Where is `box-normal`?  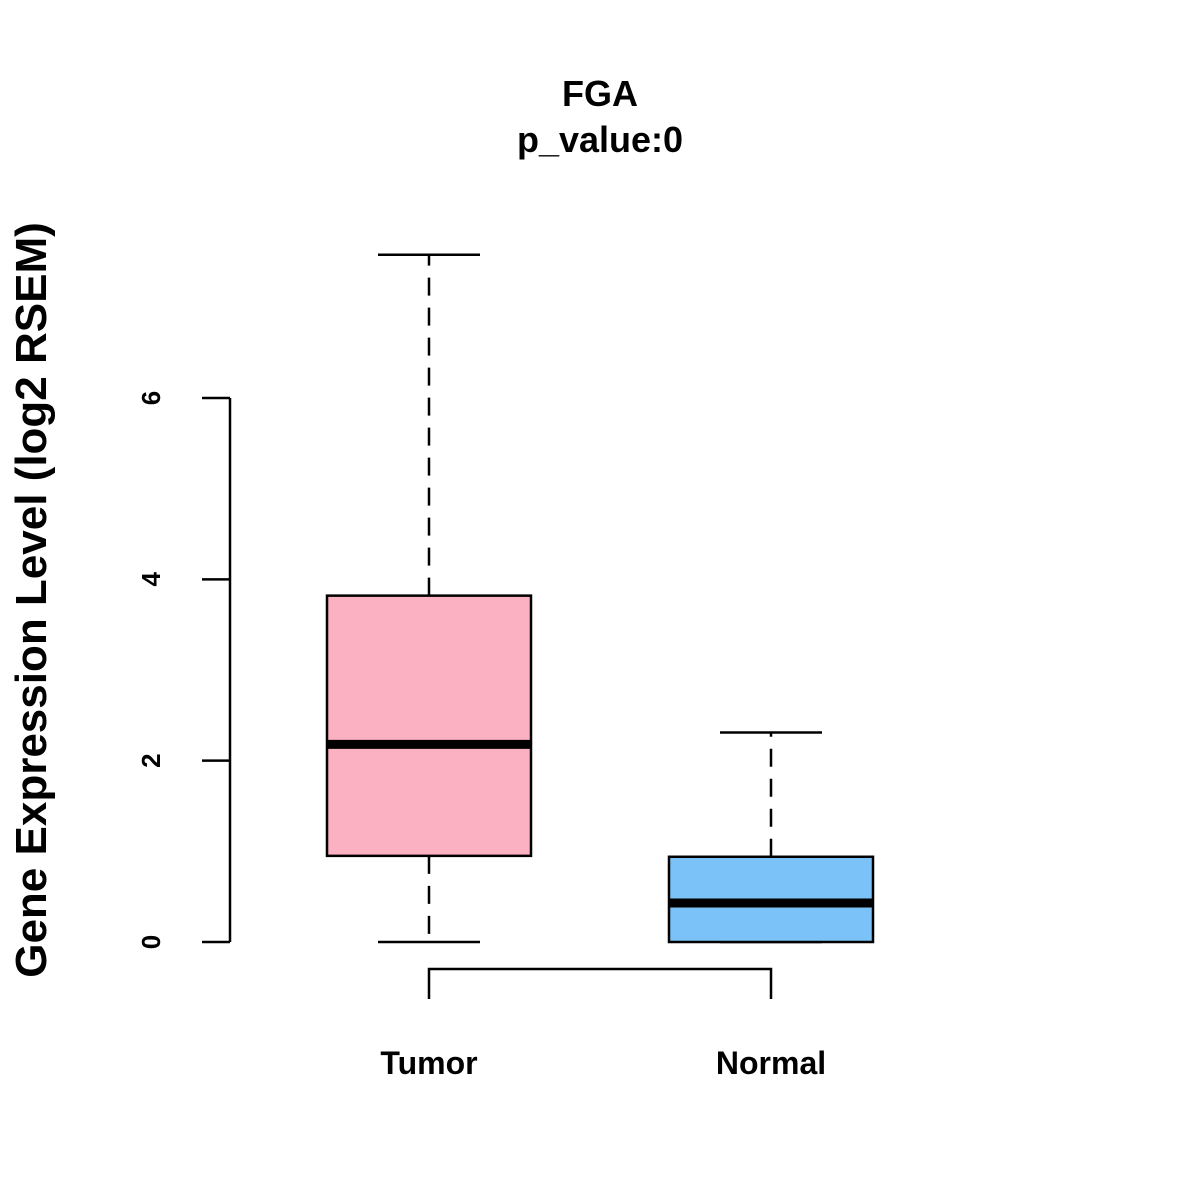 box-normal is located at coordinates (771, 837).